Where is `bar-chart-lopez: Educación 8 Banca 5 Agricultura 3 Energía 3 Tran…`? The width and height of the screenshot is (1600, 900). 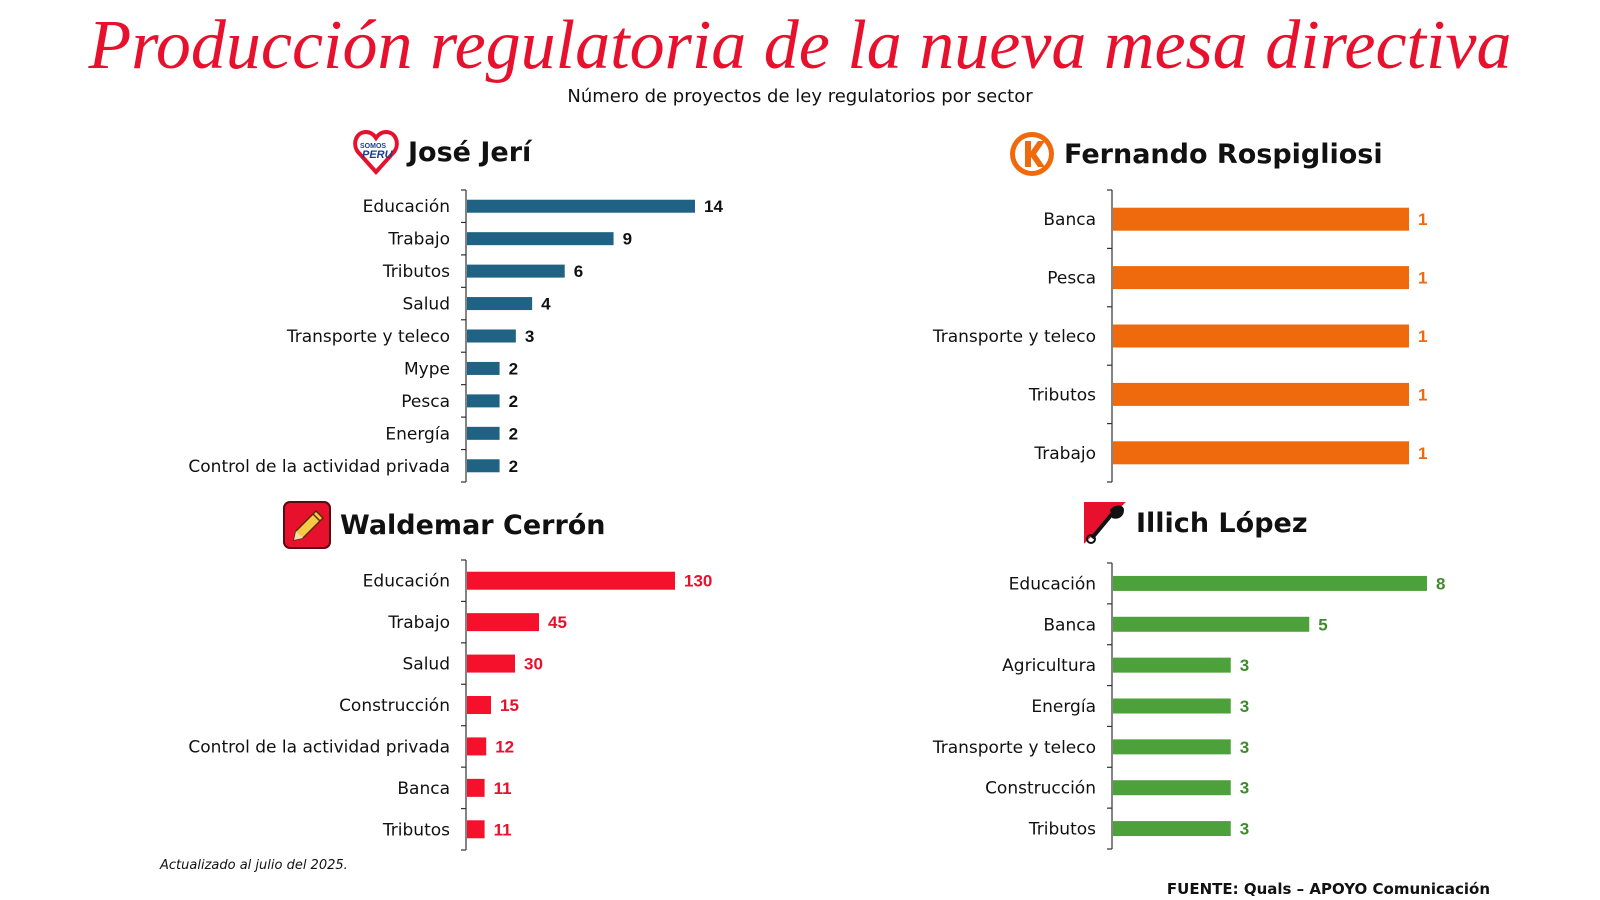
bar-chart-lopez: Educación 8 Banca 5 Agricultura 3 Energía 3 Tran… is located at coordinates (1188, 706).